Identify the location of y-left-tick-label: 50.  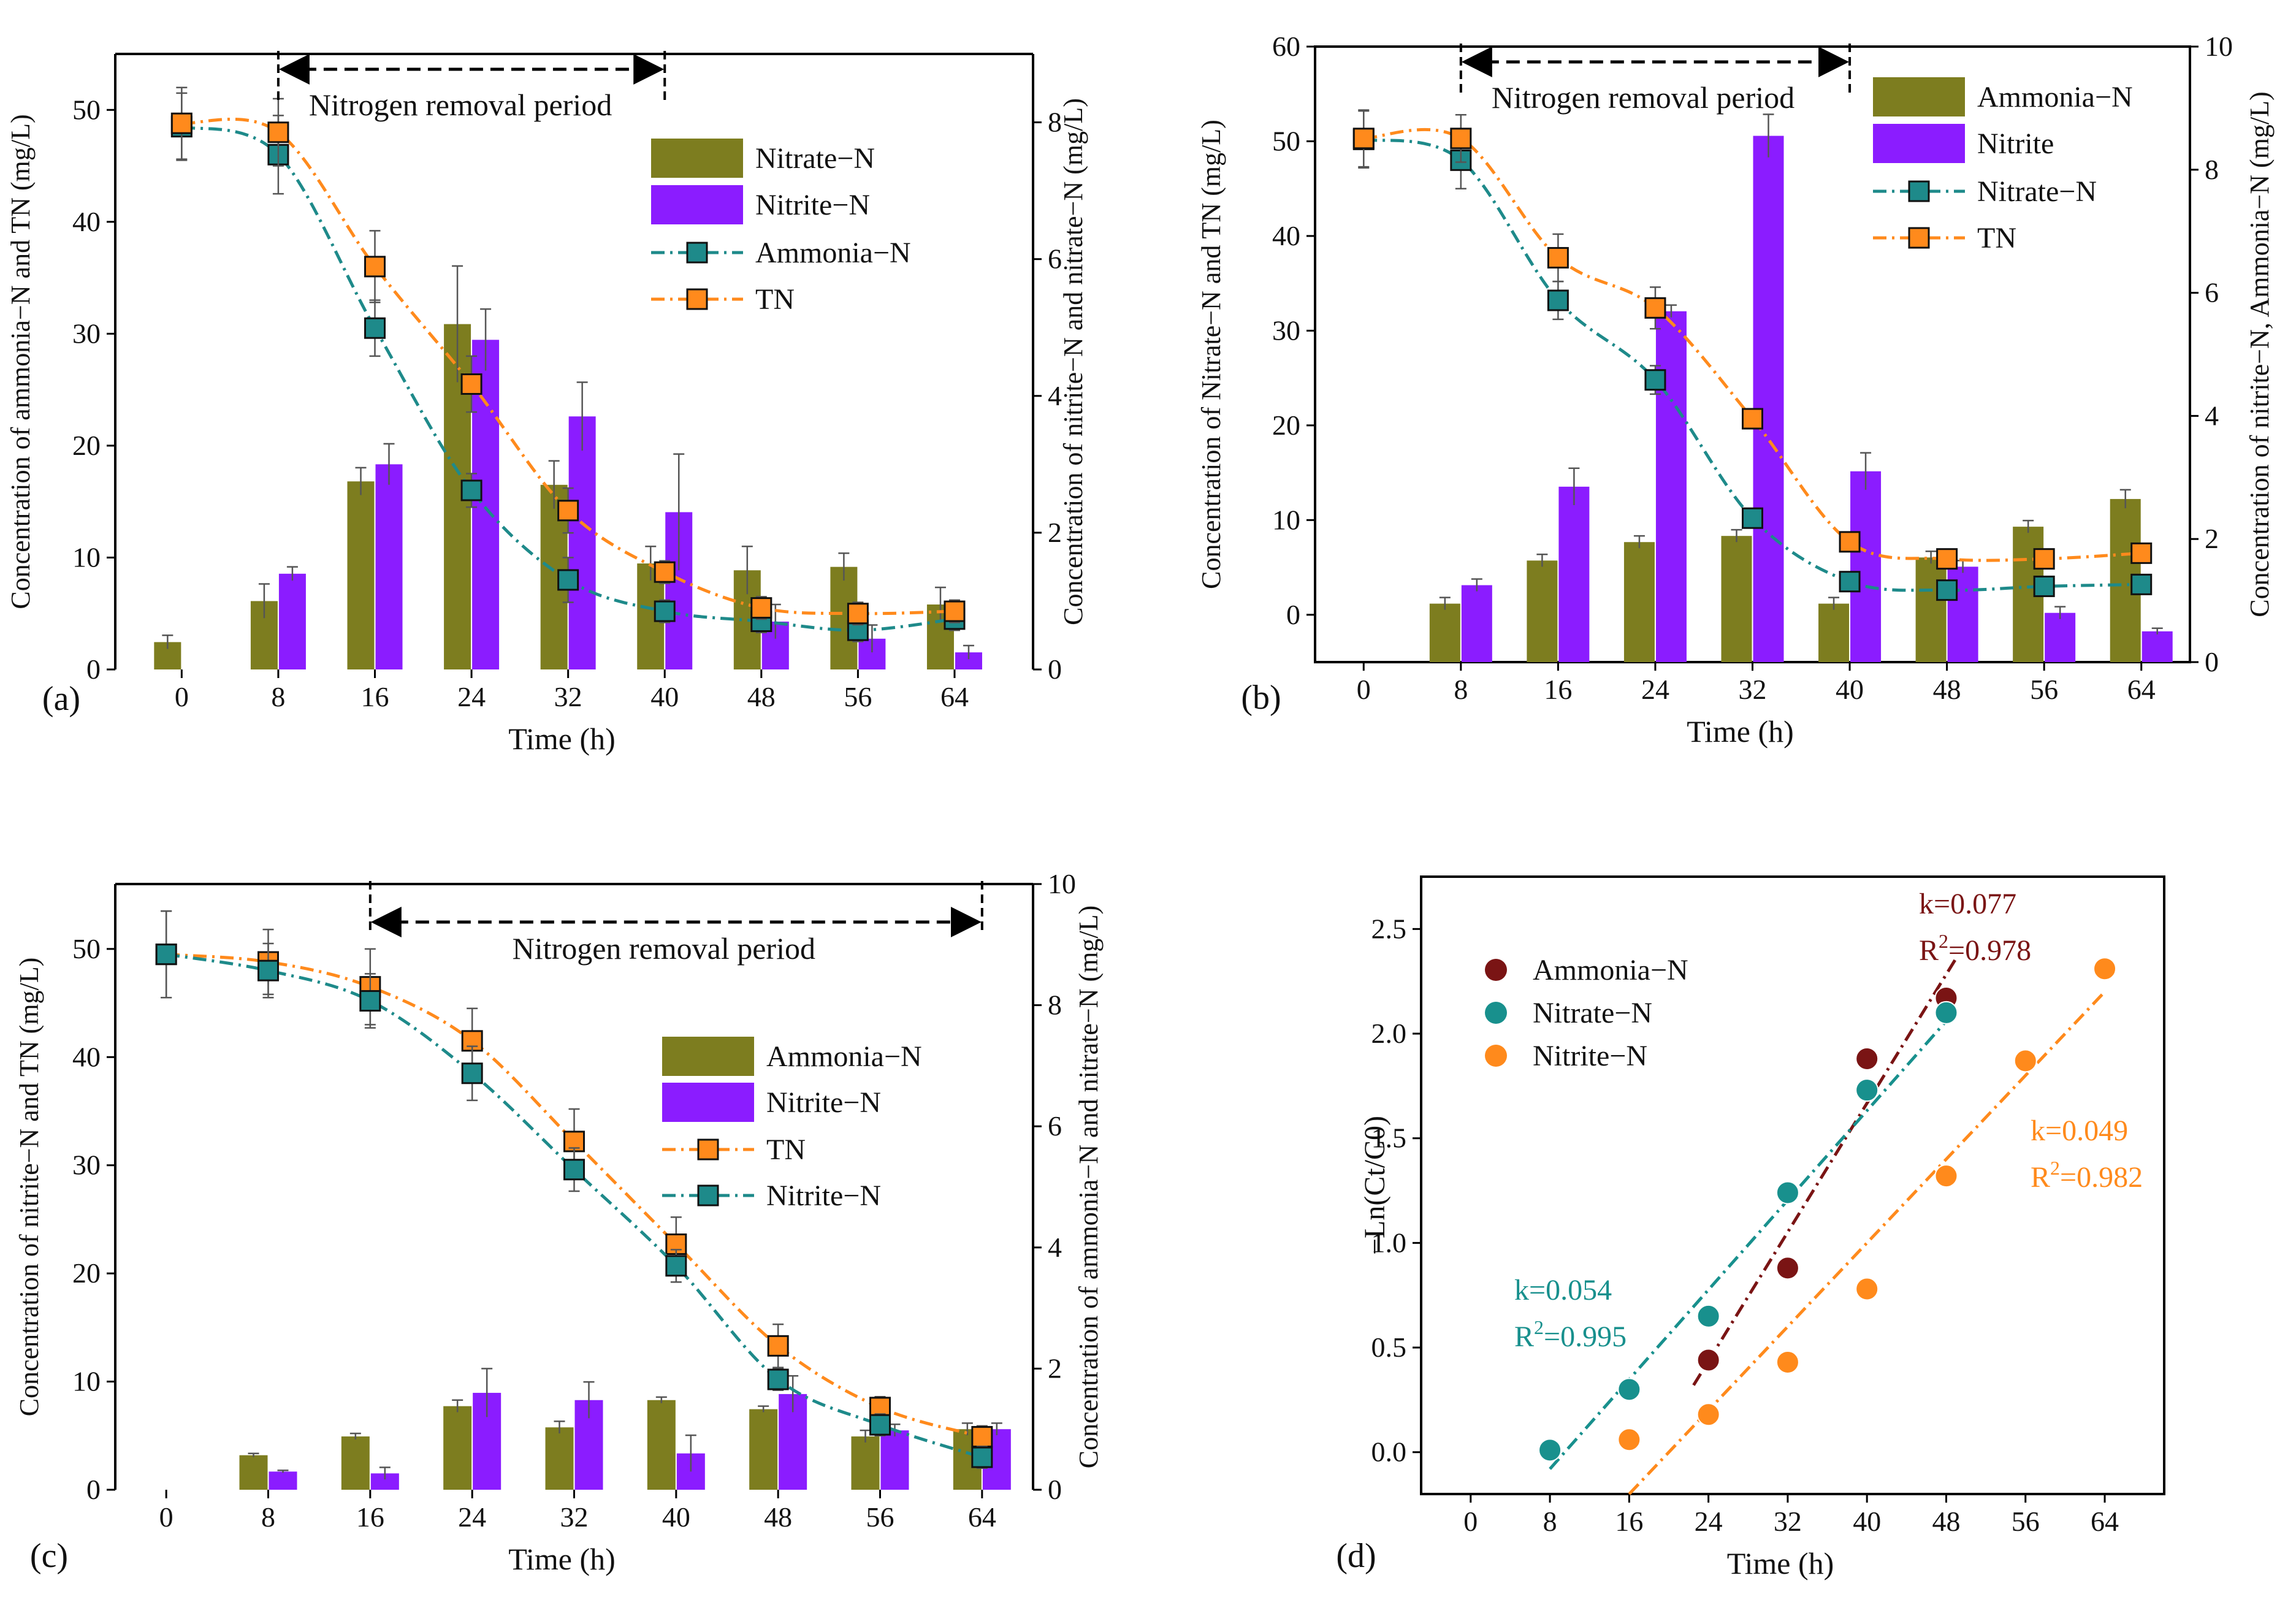
(86, 948).